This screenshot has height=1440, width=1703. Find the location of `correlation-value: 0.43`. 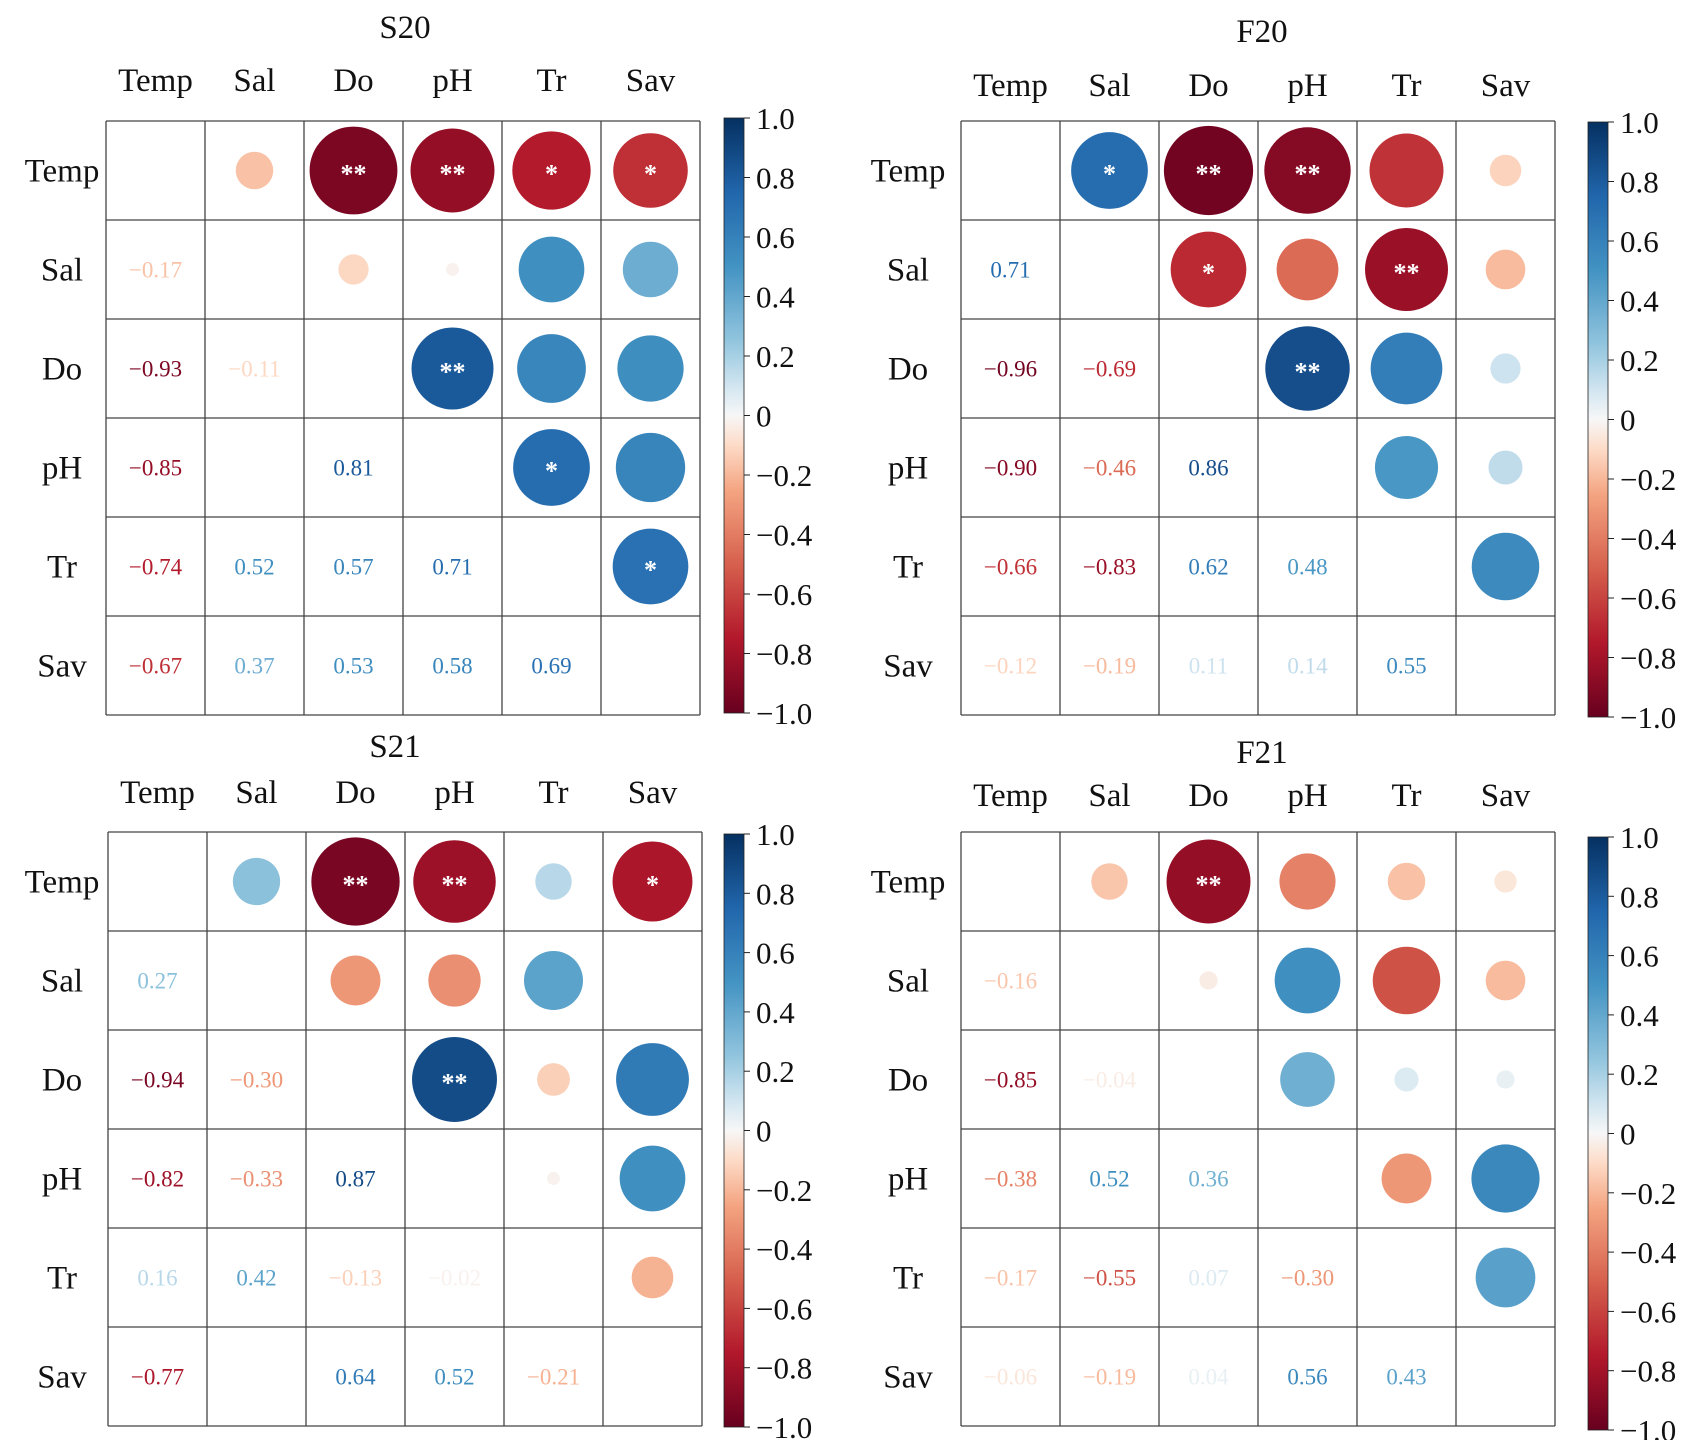

correlation-value: 0.43 is located at coordinates (1406, 1377).